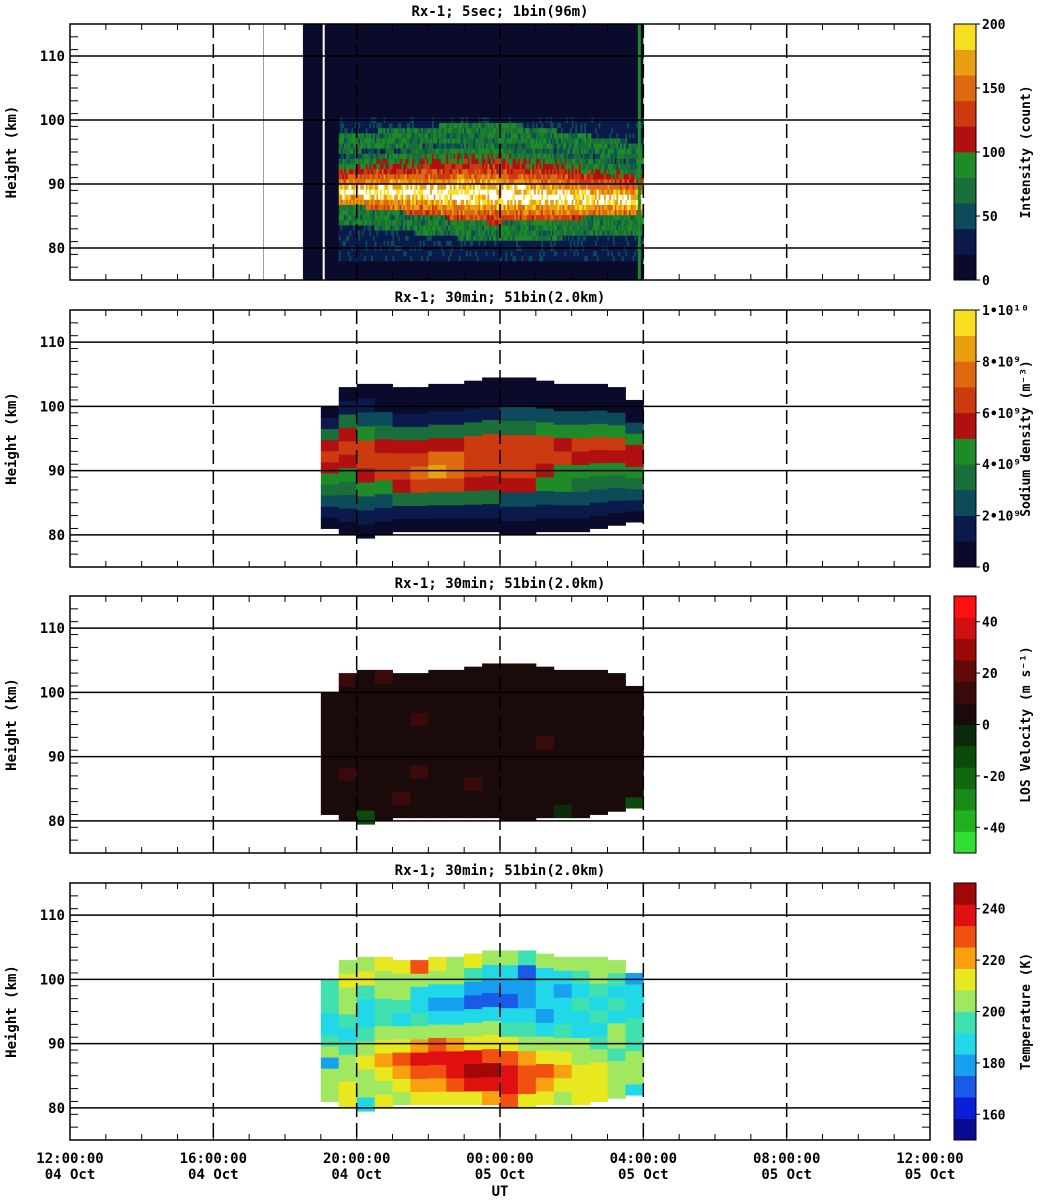  Describe the element at coordinates (965, 267) in the screenshot. I see `colorbar-segment` at that location.